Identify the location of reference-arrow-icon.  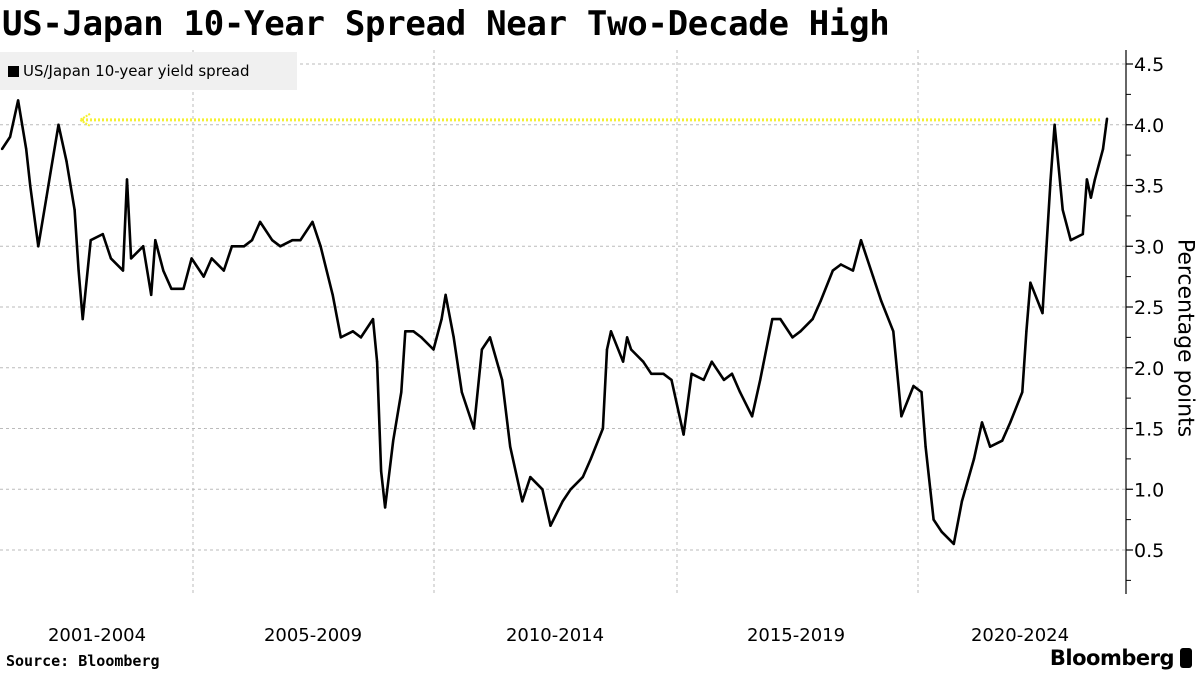
(84, 120).